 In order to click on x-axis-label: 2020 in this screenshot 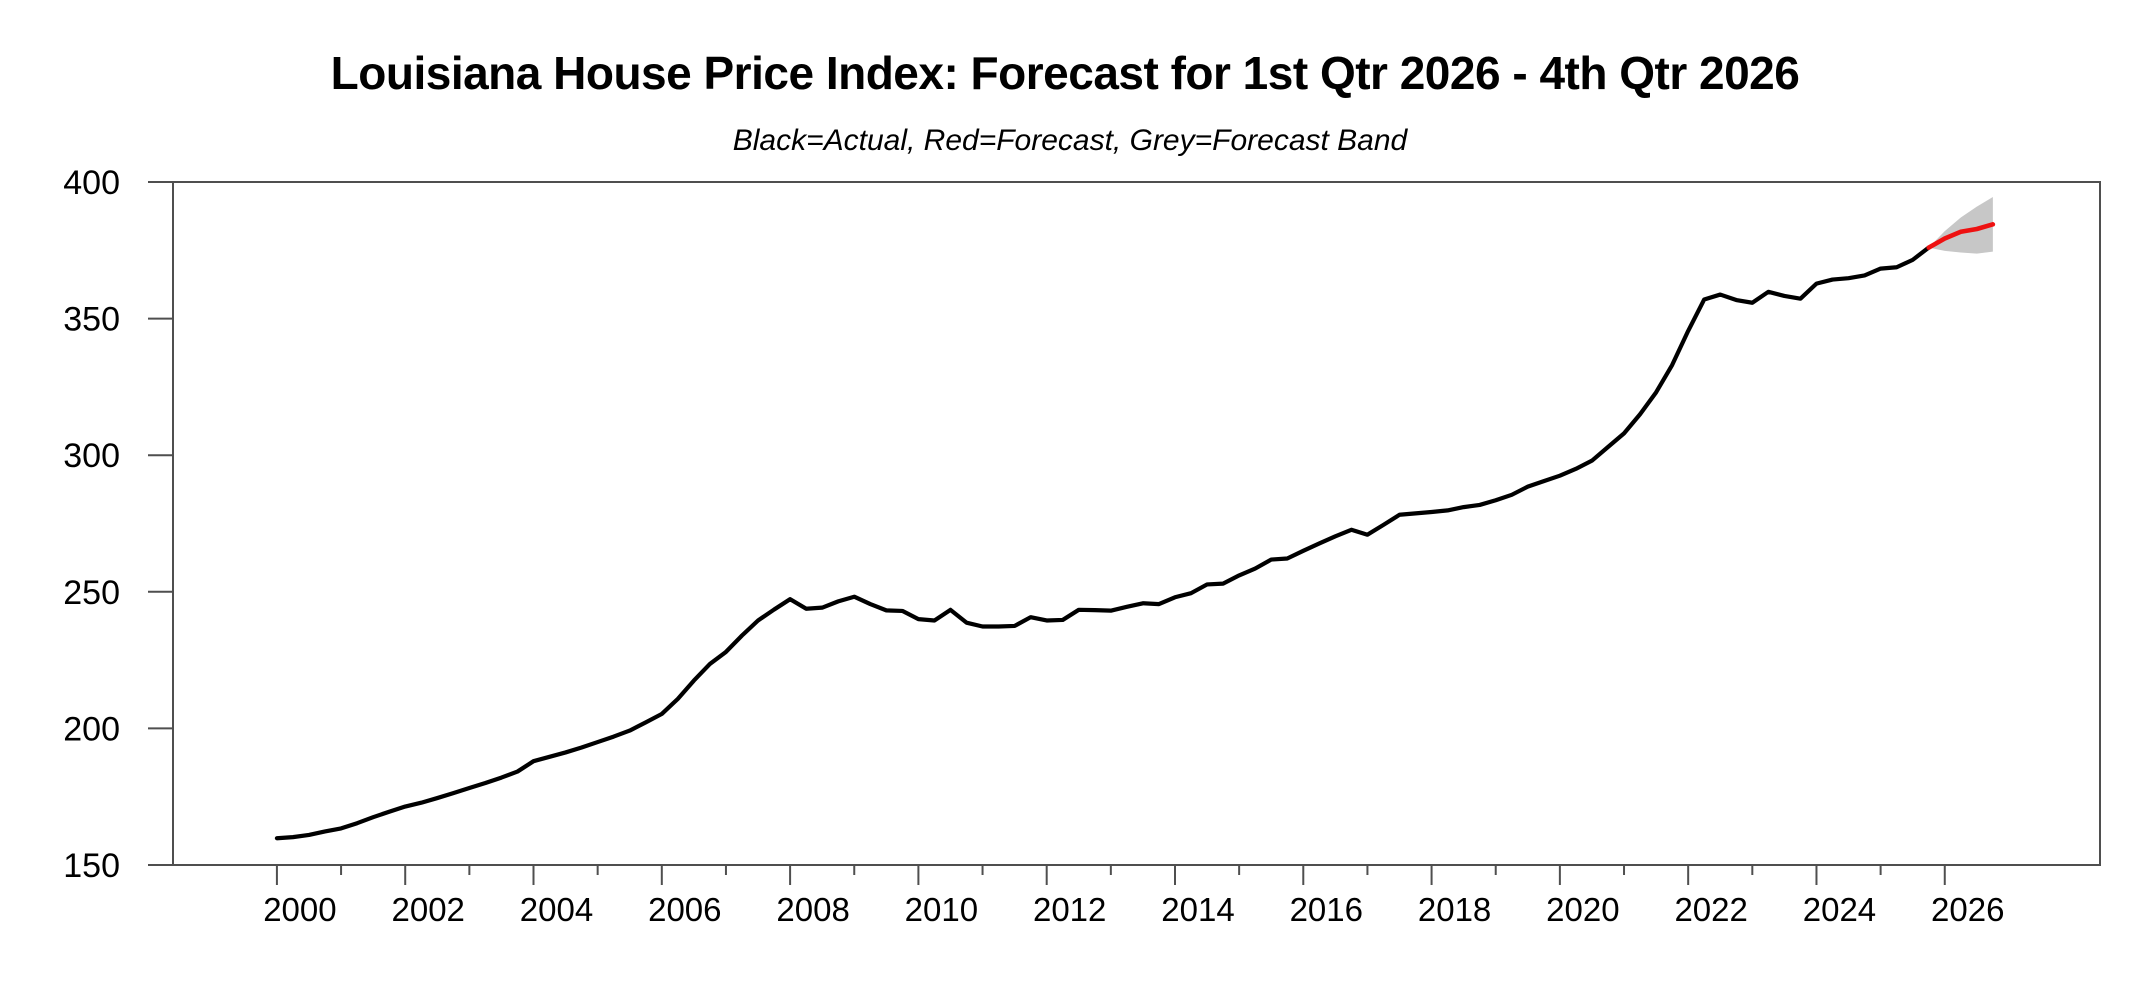, I will do `click(1582, 909)`.